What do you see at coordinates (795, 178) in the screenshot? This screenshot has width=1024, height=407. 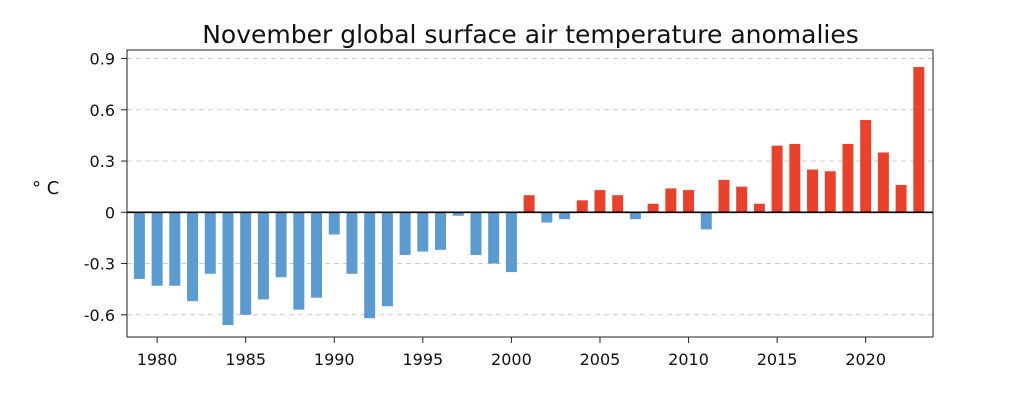 I see `bar-2016` at bounding box center [795, 178].